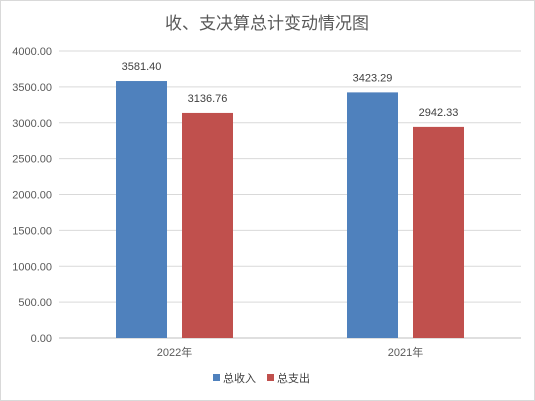 Image resolution: width=535 pixels, height=401 pixels. What do you see at coordinates (174, 352) in the screenshot?
I see `x-tick-label: 2022年` at bounding box center [174, 352].